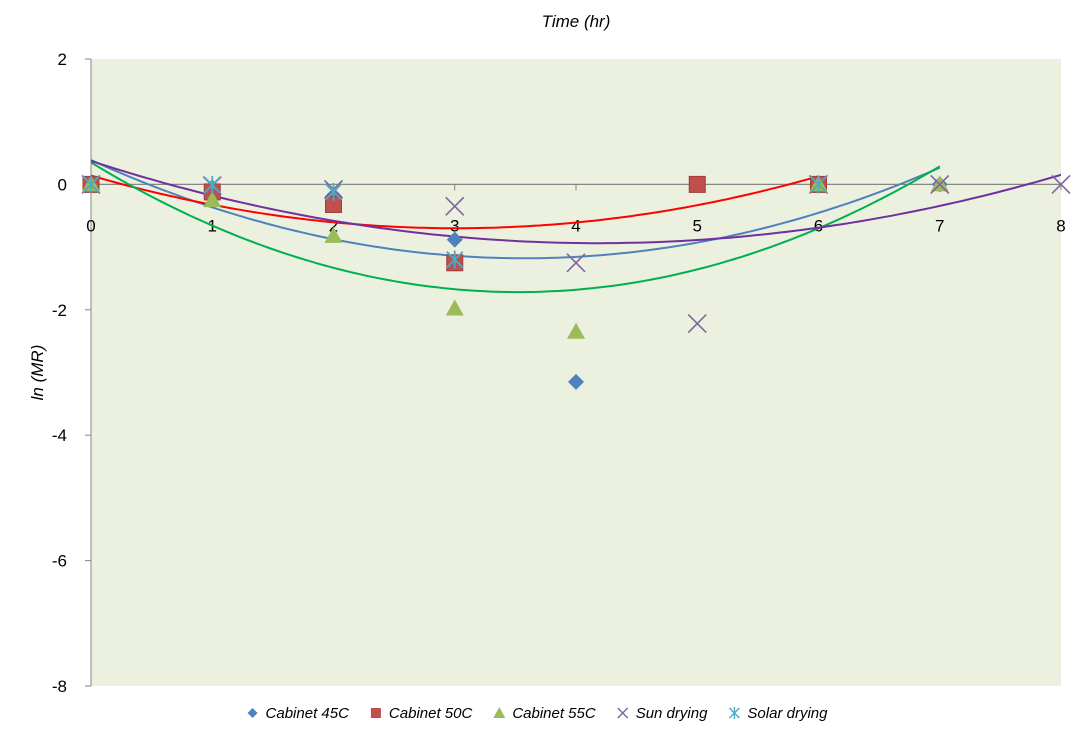 Image resolution: width=1073 pixels, height=731 pixels. I want to click on x-tick-label: 3, so click(454, 225).